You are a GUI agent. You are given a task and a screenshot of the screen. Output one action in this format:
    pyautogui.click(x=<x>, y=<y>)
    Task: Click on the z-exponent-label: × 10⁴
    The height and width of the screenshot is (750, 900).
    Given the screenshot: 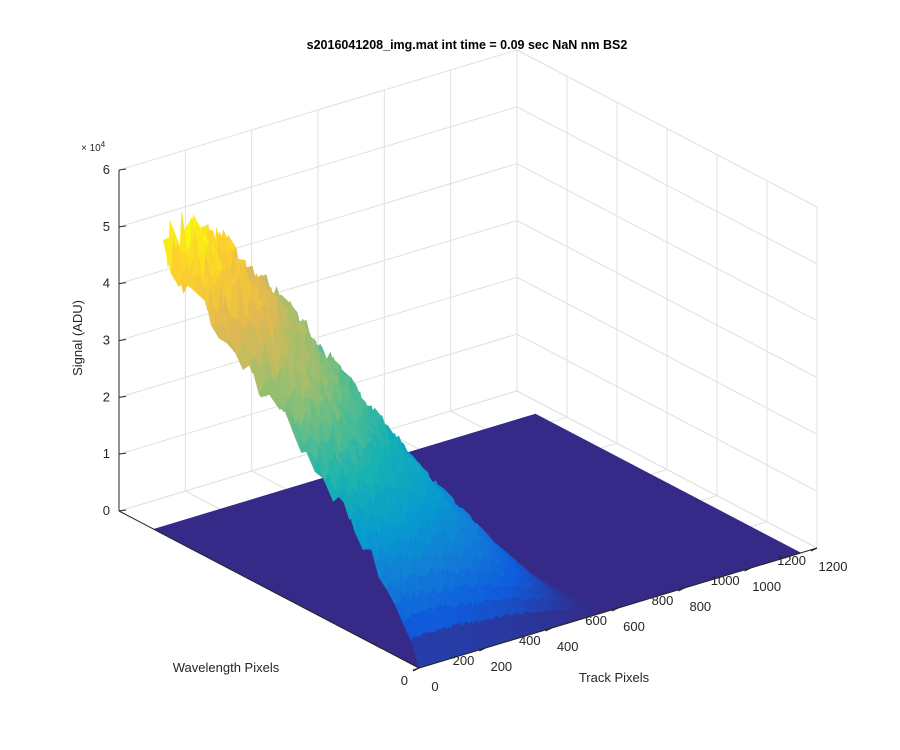 What is the action you would take?
    pyautogui.click(x=93, y=147)
    